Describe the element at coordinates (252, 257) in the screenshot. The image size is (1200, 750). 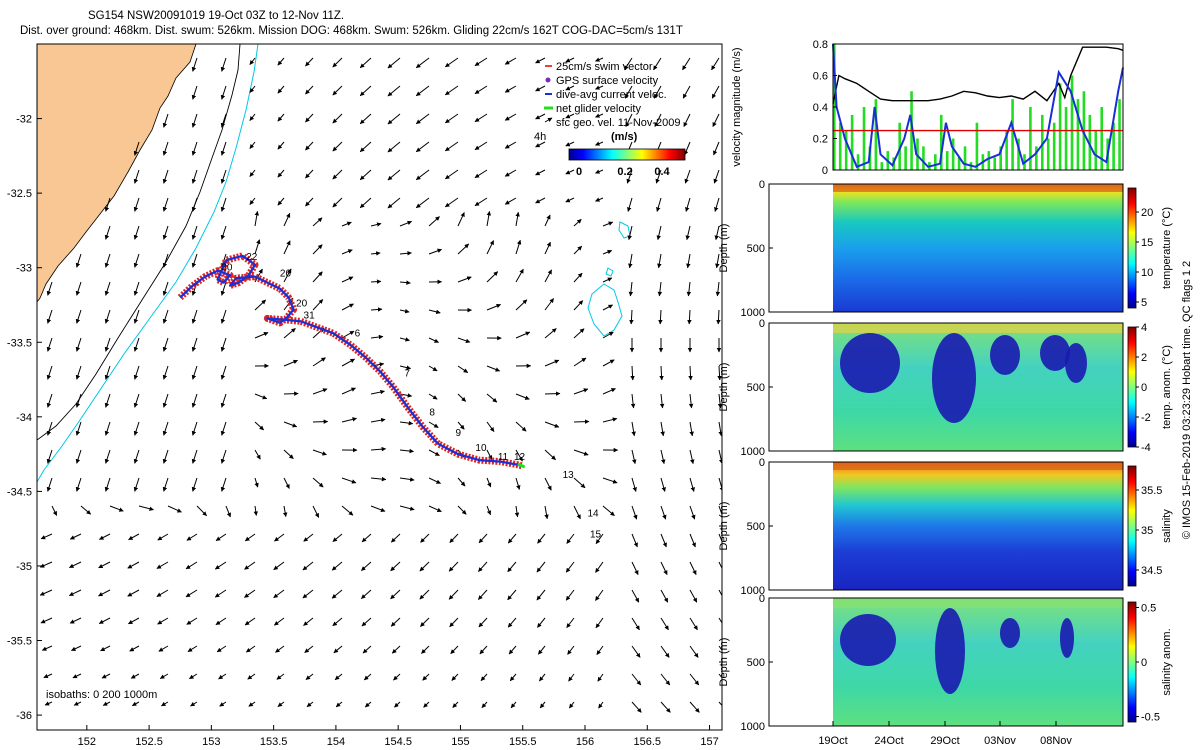
I see `track-day-label: 22` at that location.